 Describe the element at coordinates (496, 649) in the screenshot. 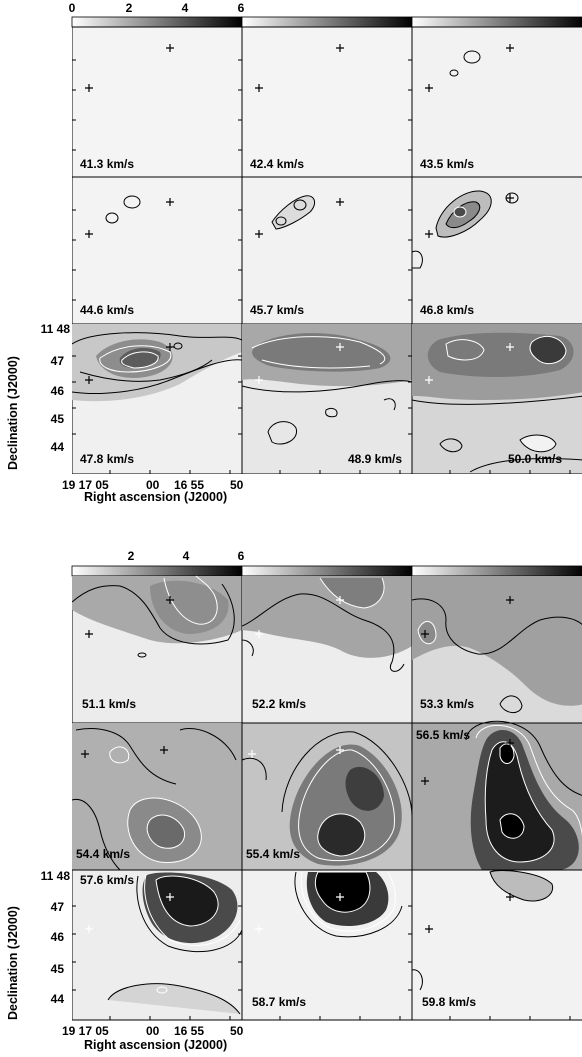

I see `channel-panel: 53.3 km/s` at that location.